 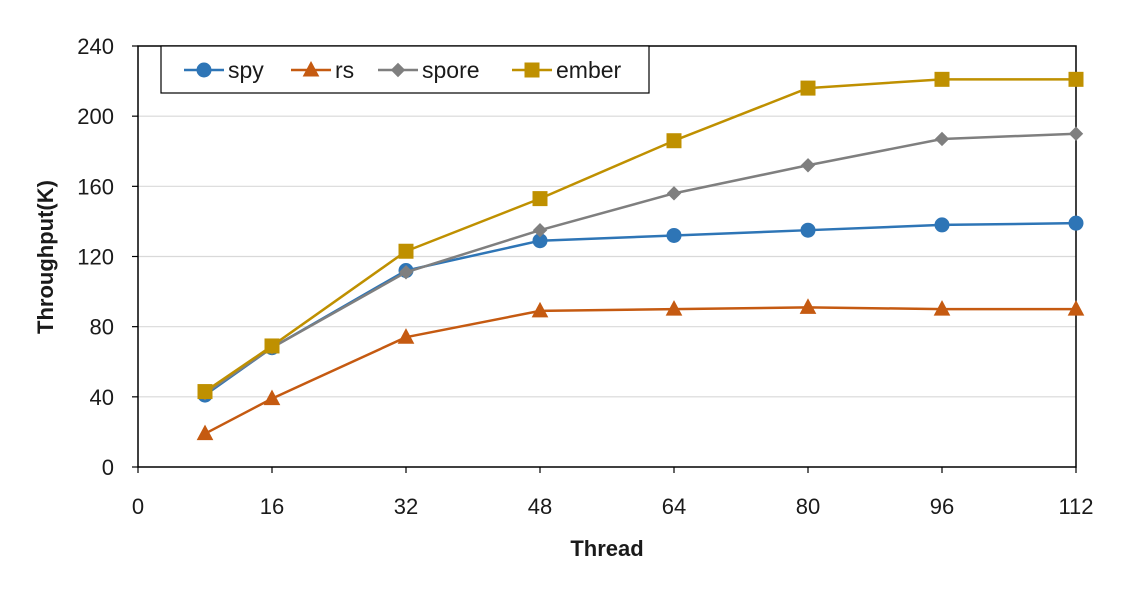 I want to click on x-tick-label: 80, so click(x=808, y=506).